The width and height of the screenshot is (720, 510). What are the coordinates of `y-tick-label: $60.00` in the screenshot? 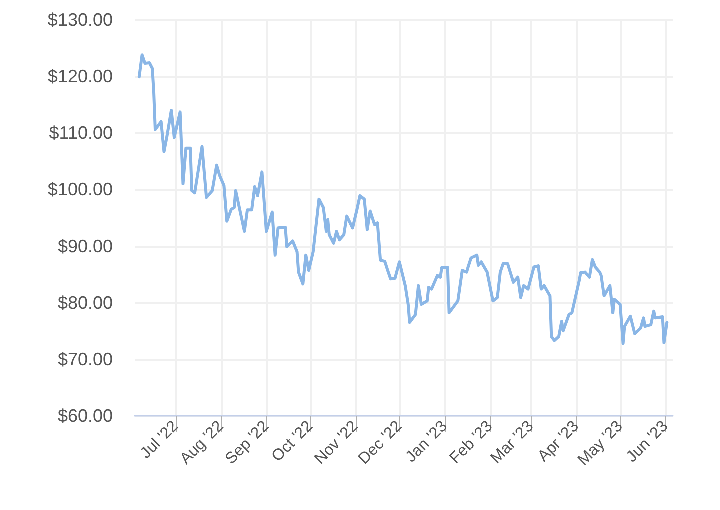 It's located at (85, 416).